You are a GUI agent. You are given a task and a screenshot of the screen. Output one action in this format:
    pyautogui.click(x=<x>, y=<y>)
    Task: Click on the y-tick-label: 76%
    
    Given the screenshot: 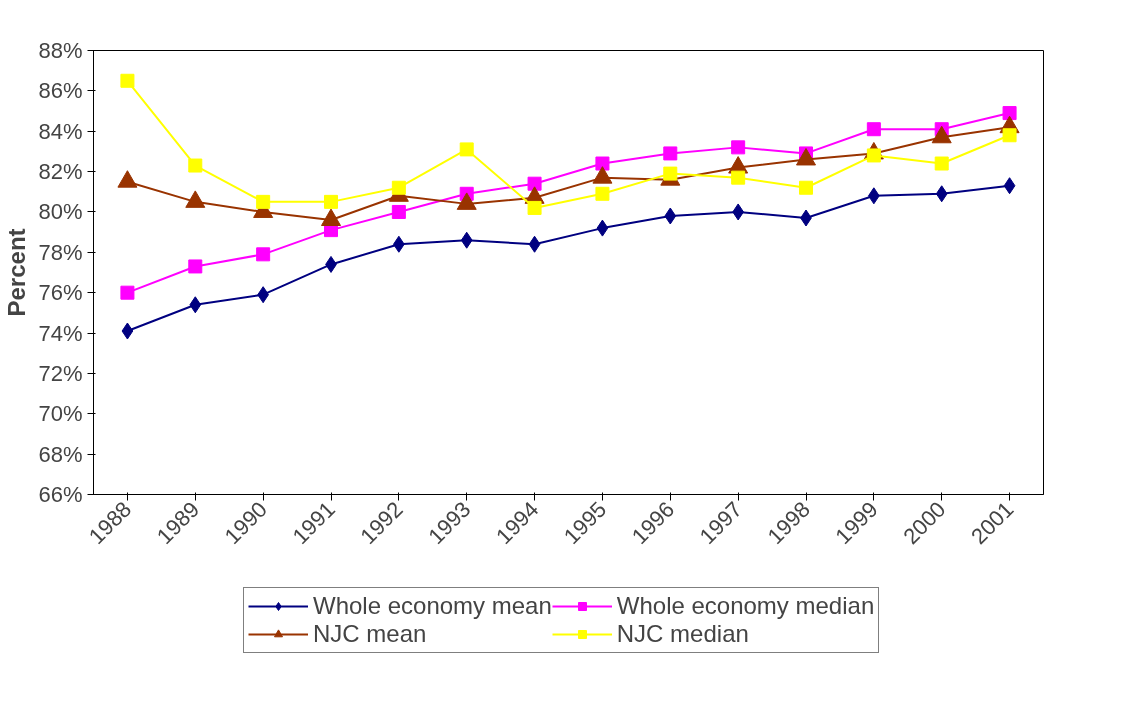 What is the action you would take?
    pyautogui.click(x=60, y=293)
    